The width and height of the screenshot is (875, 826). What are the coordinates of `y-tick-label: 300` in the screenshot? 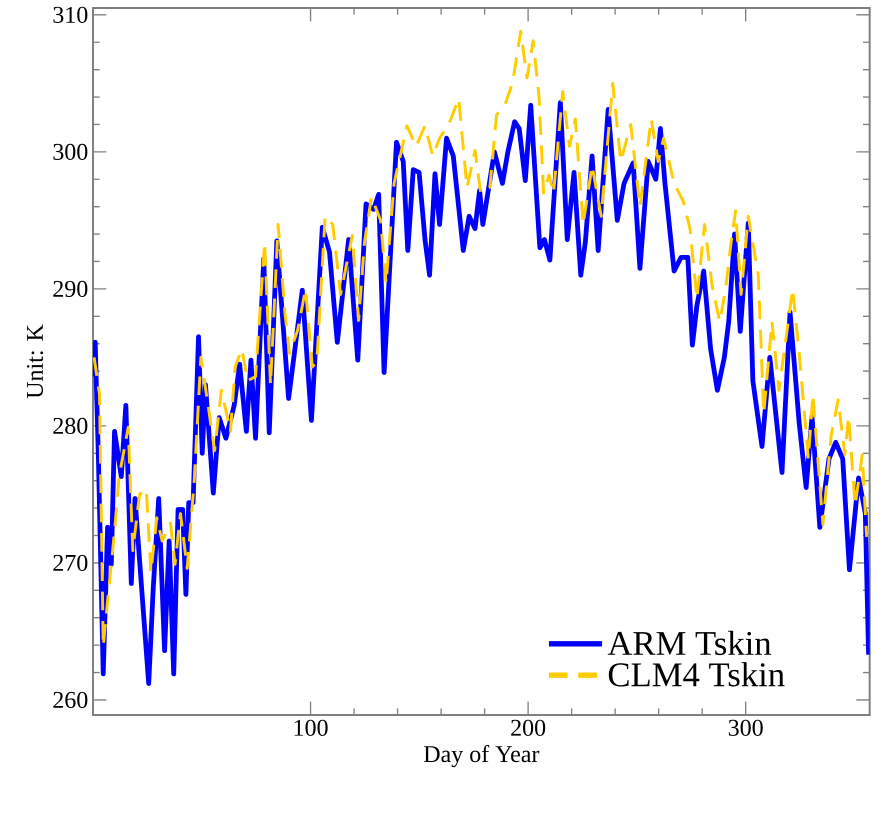 It's located at (70, 152).